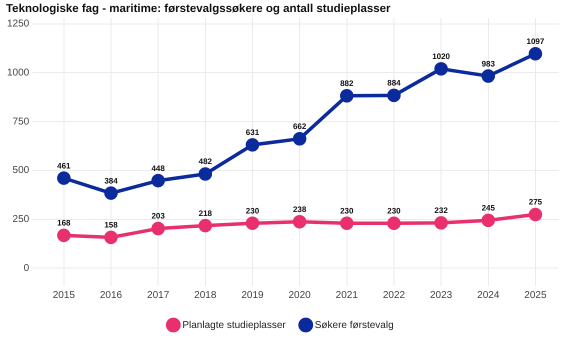  Describe the element at coordinates (299, 127) in the screenshot. I see `data-label: 662` at that location.